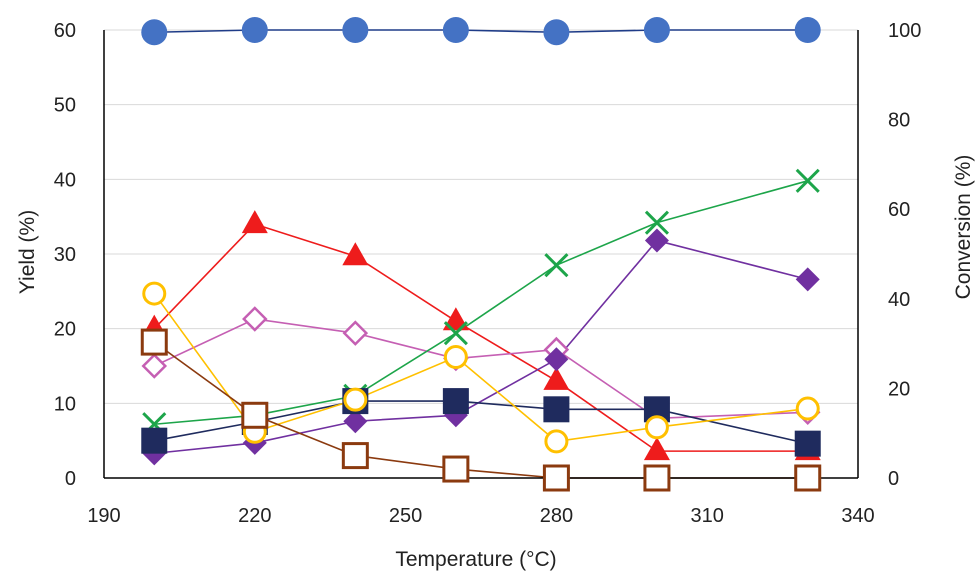 The image size is (976, 574). I want to click on y2-tick-label-20: 20, so click(899, 389).